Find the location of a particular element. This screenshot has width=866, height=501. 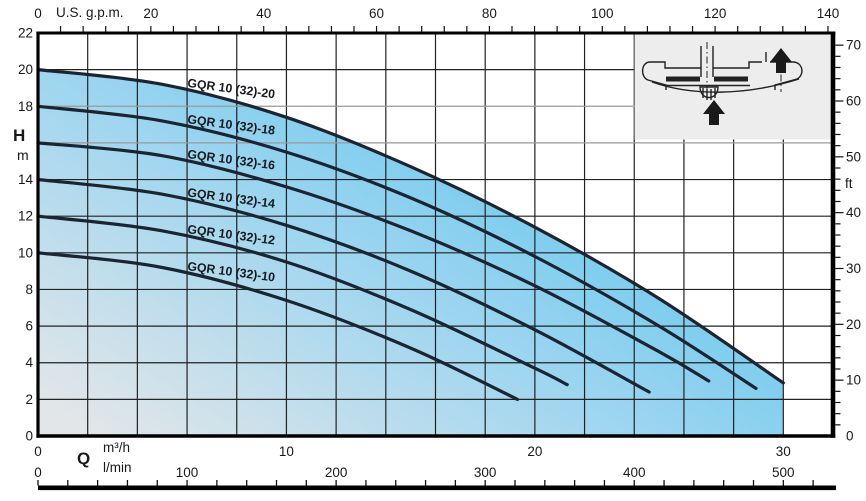

top-axis-unit-label: U.S. g.p.m. is located at coordinates (90, 12).